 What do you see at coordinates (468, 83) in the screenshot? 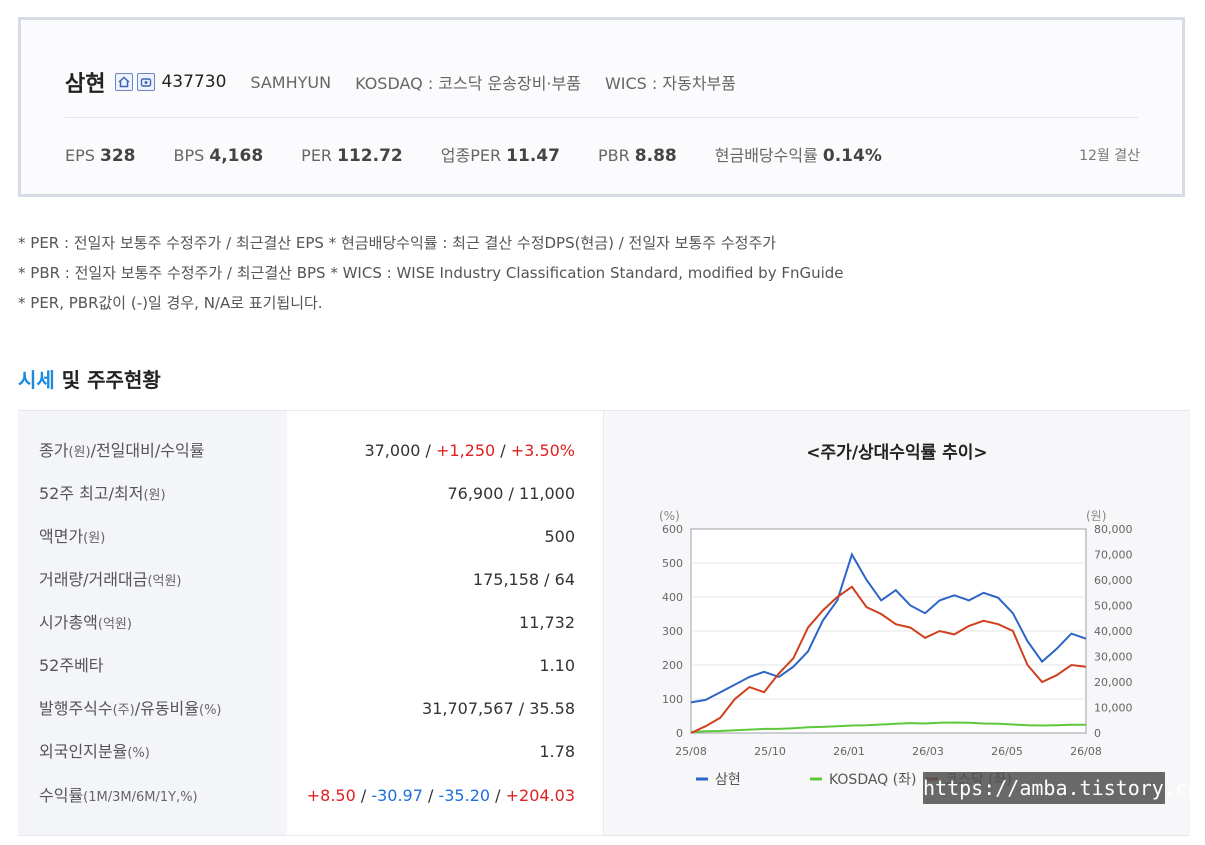
I see `market-info: KOSDAQ : 코스닥 운송장비·부품` at bounding box center [468, 83].